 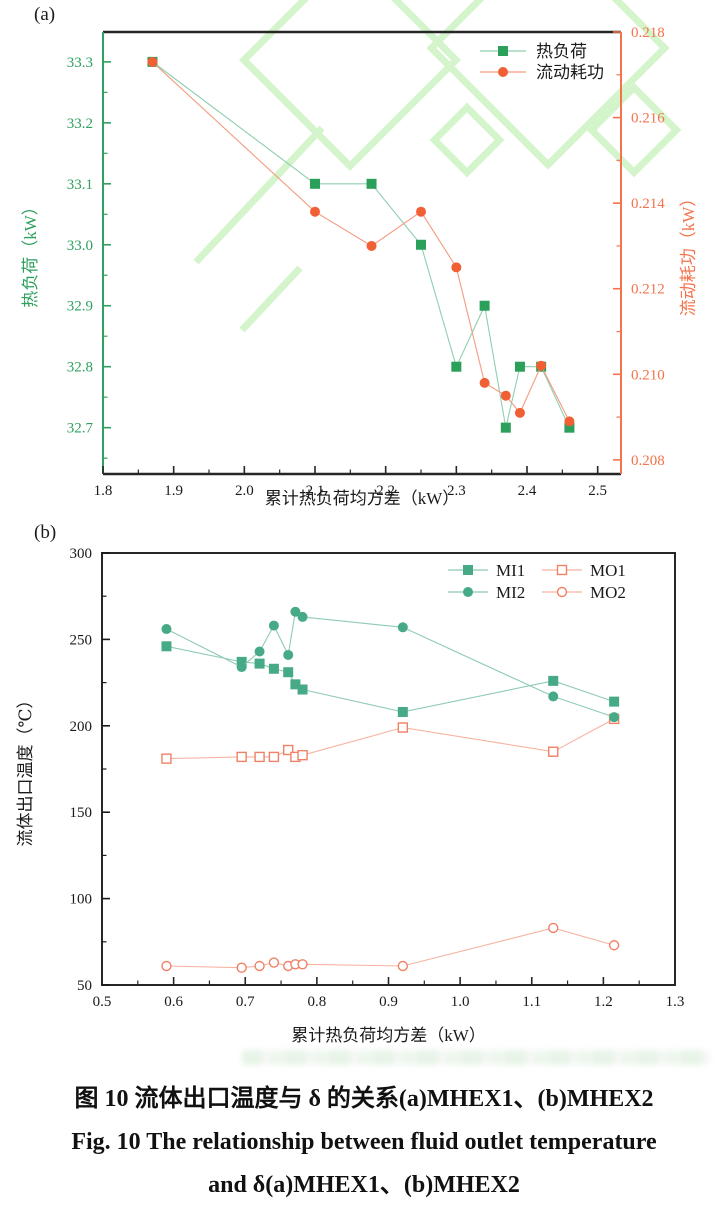 What do you see at coordinates (81, 640) in the screenshot?
I see `svg-text: 250` at bounding box center [81, 640].